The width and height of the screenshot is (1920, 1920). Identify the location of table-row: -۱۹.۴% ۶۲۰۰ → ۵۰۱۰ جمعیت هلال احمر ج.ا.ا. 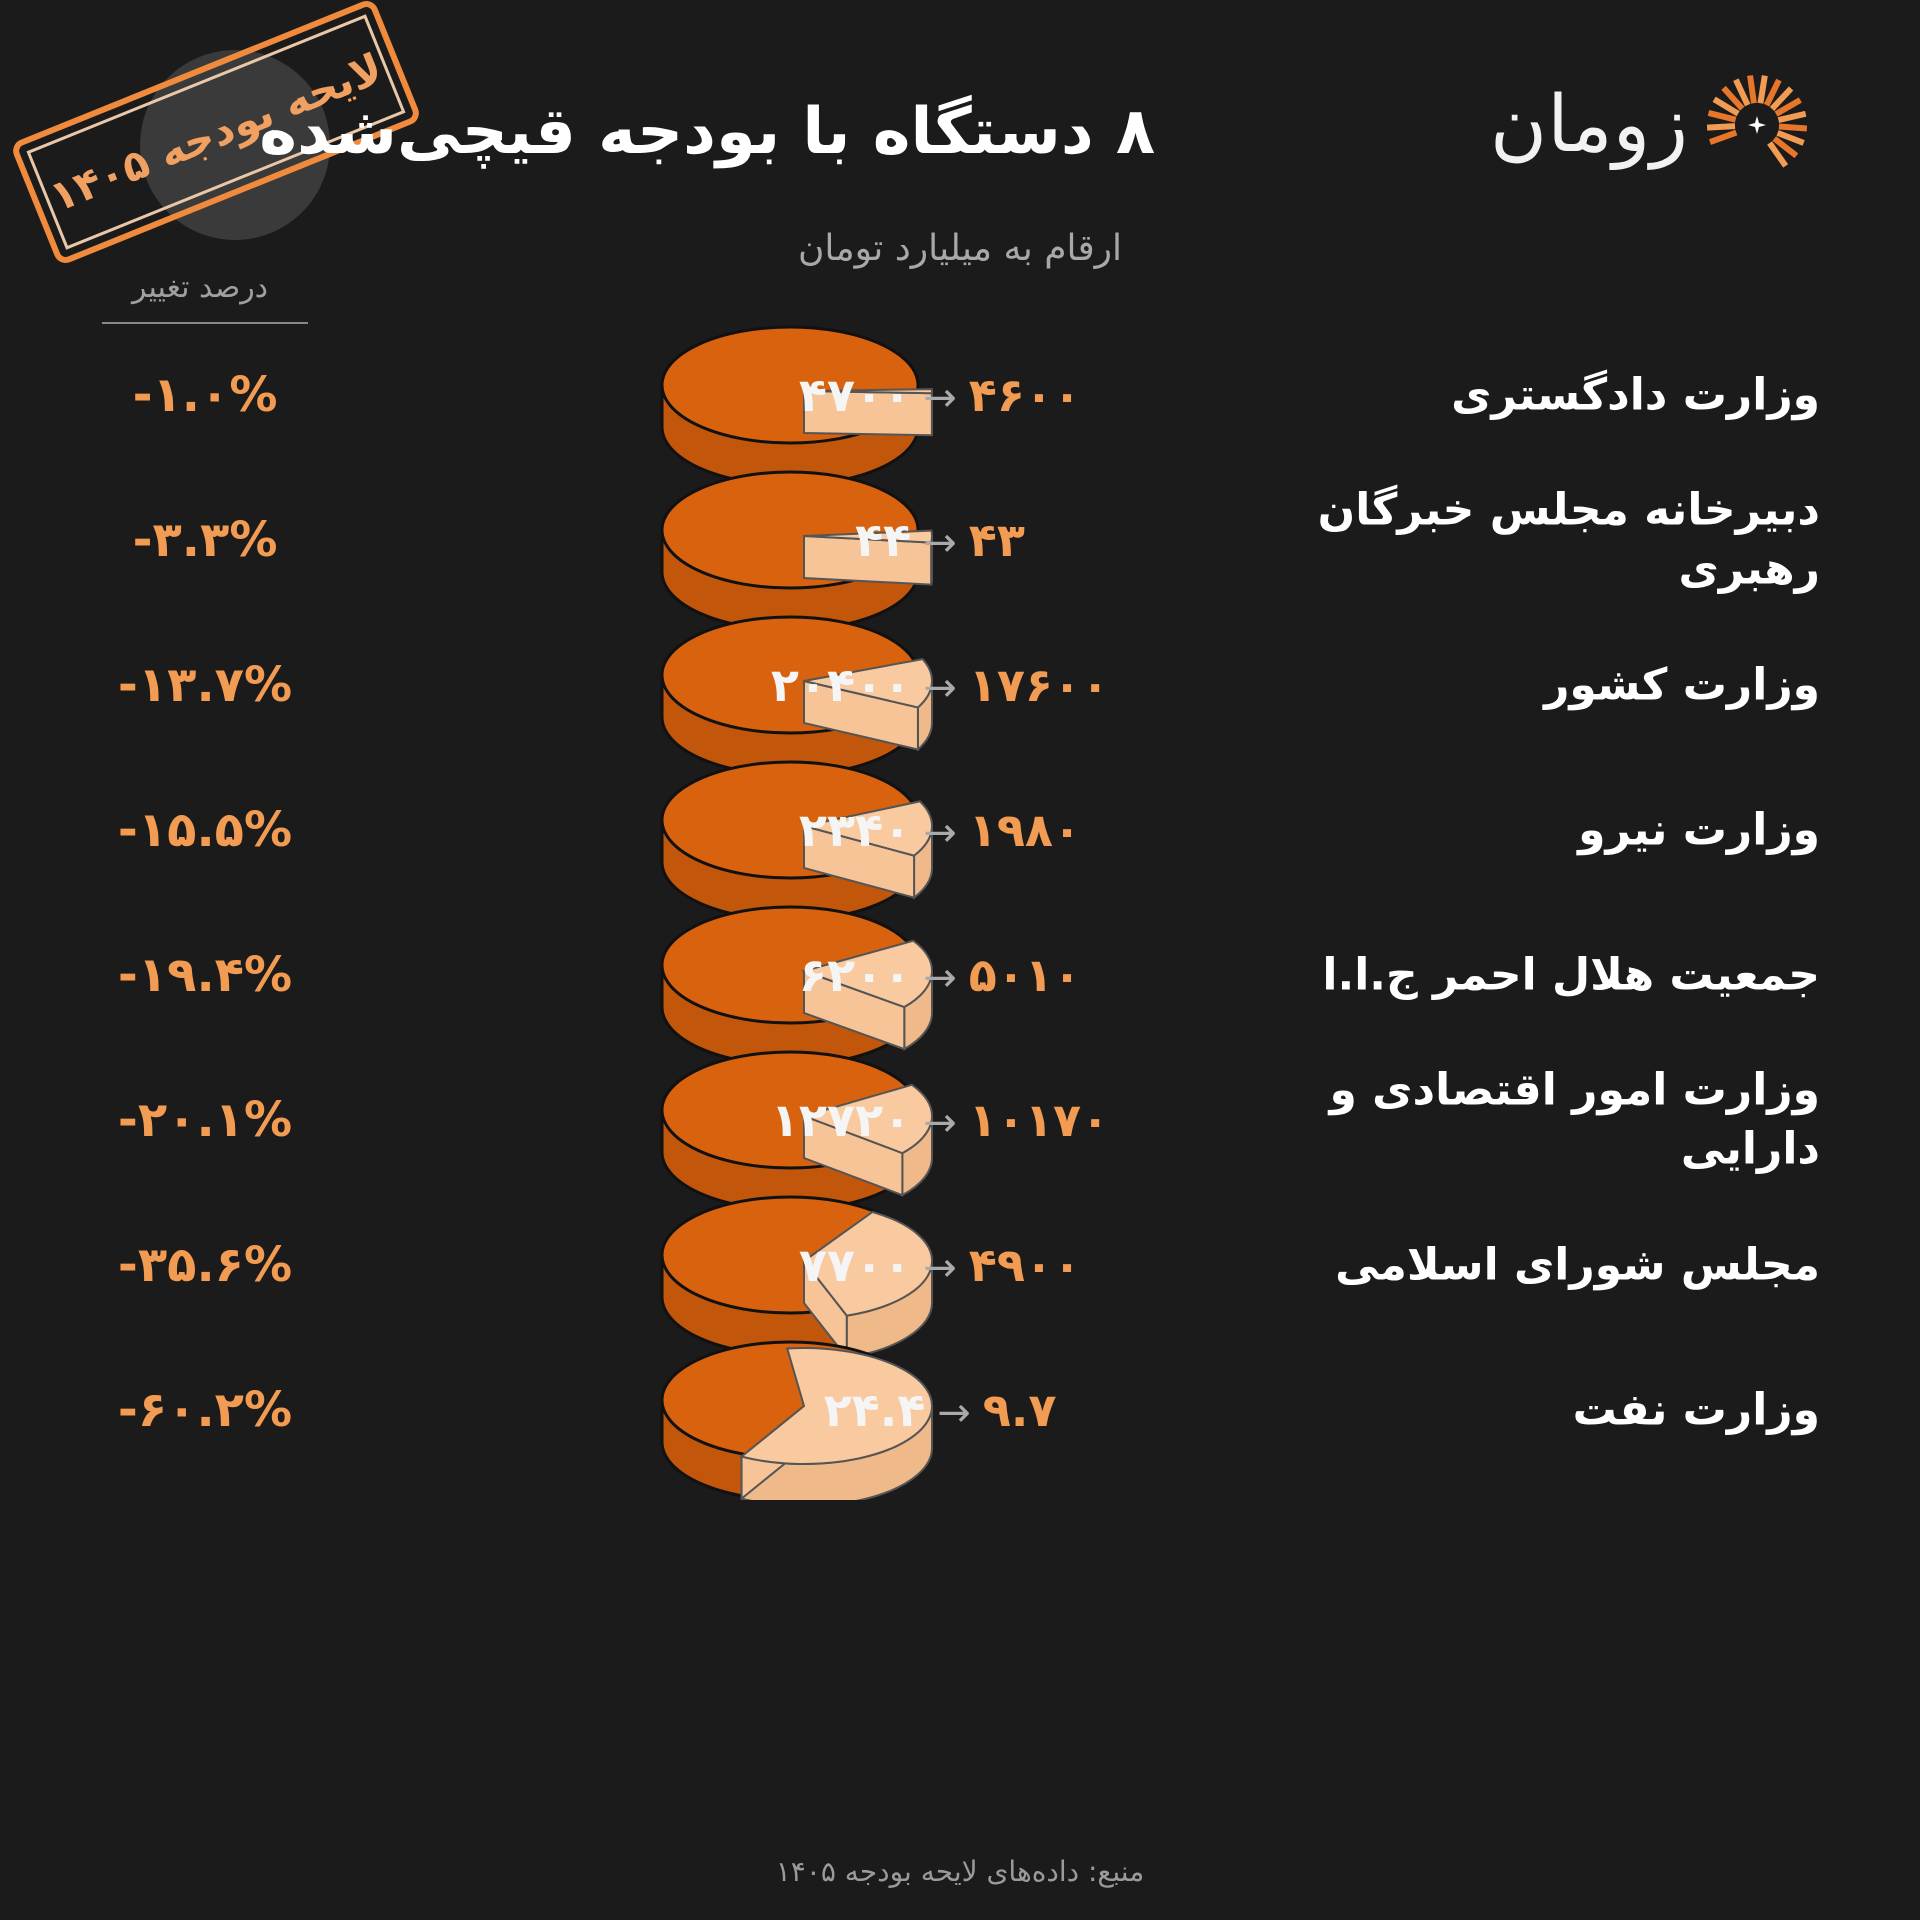
(960, 983).